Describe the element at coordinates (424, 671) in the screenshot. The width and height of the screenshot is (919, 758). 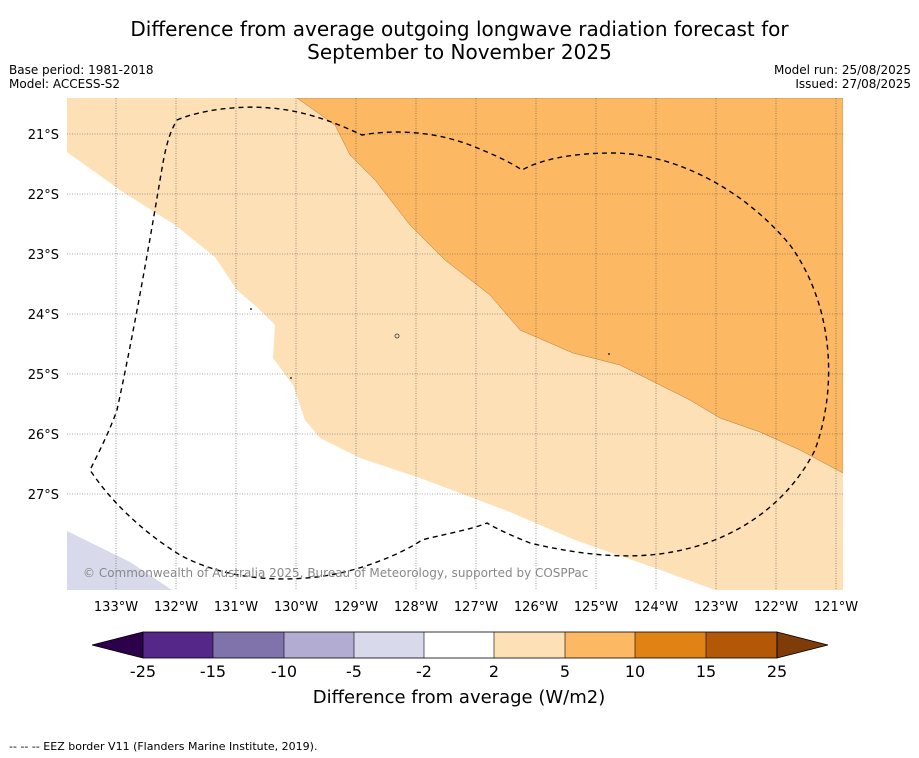
I see `colorbar-tick: -2` at that location.